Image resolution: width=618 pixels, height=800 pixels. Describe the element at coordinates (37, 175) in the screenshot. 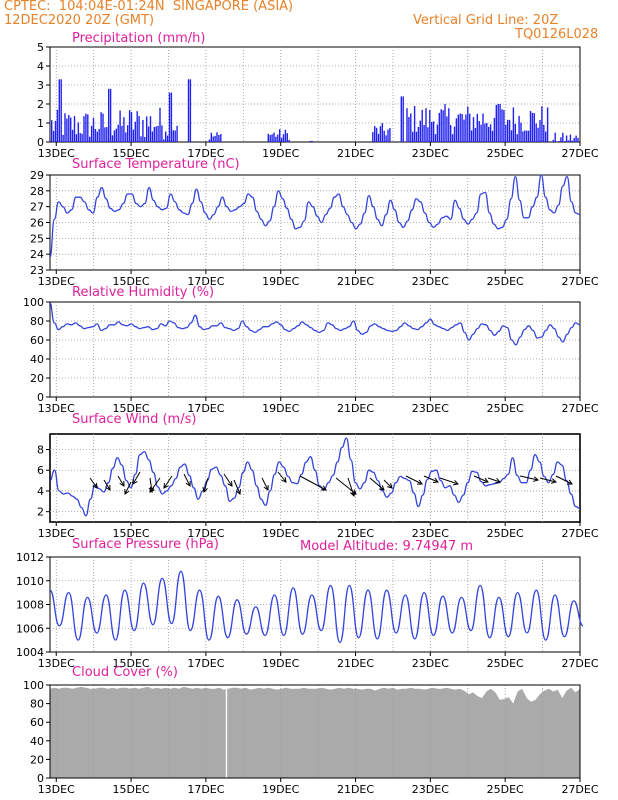

I see `y-tick-label: 29` at that location.